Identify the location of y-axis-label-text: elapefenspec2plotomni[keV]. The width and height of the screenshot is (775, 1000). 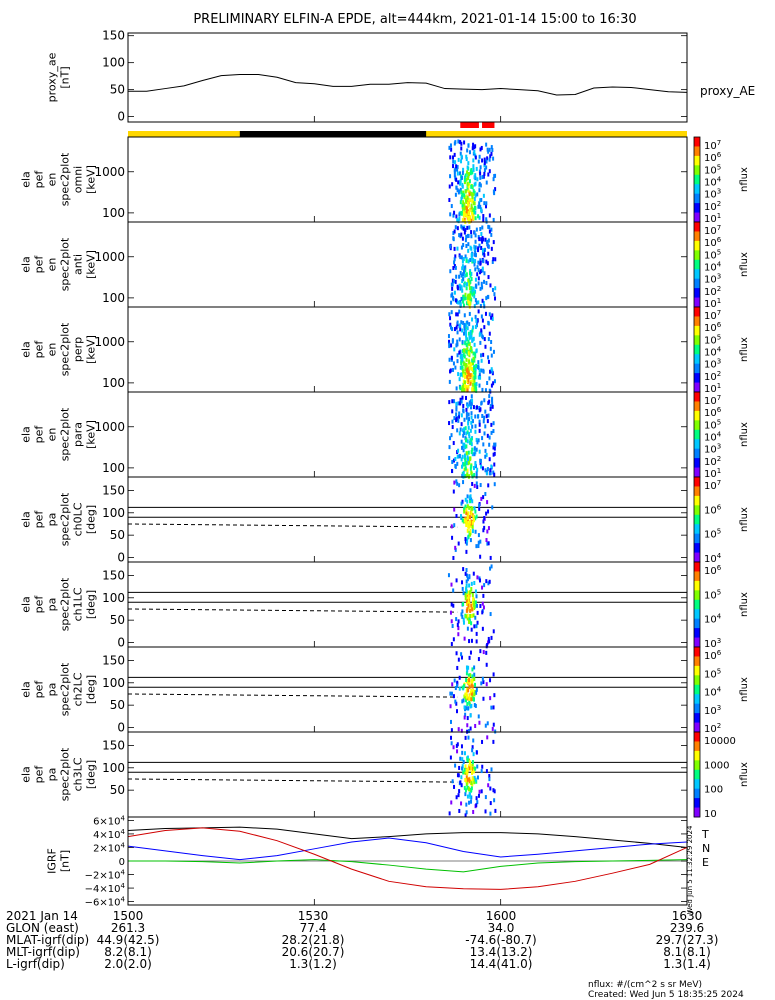
(59, 179).